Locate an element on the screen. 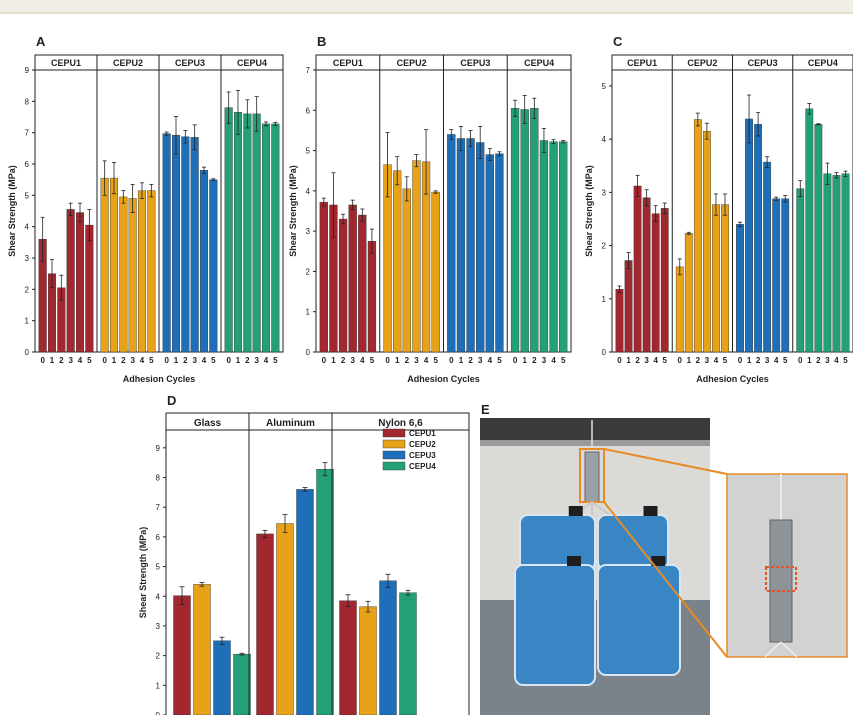 This screenshot has width=853, height=715. y-tick-label: 9 is located at coordinates (158, 448).